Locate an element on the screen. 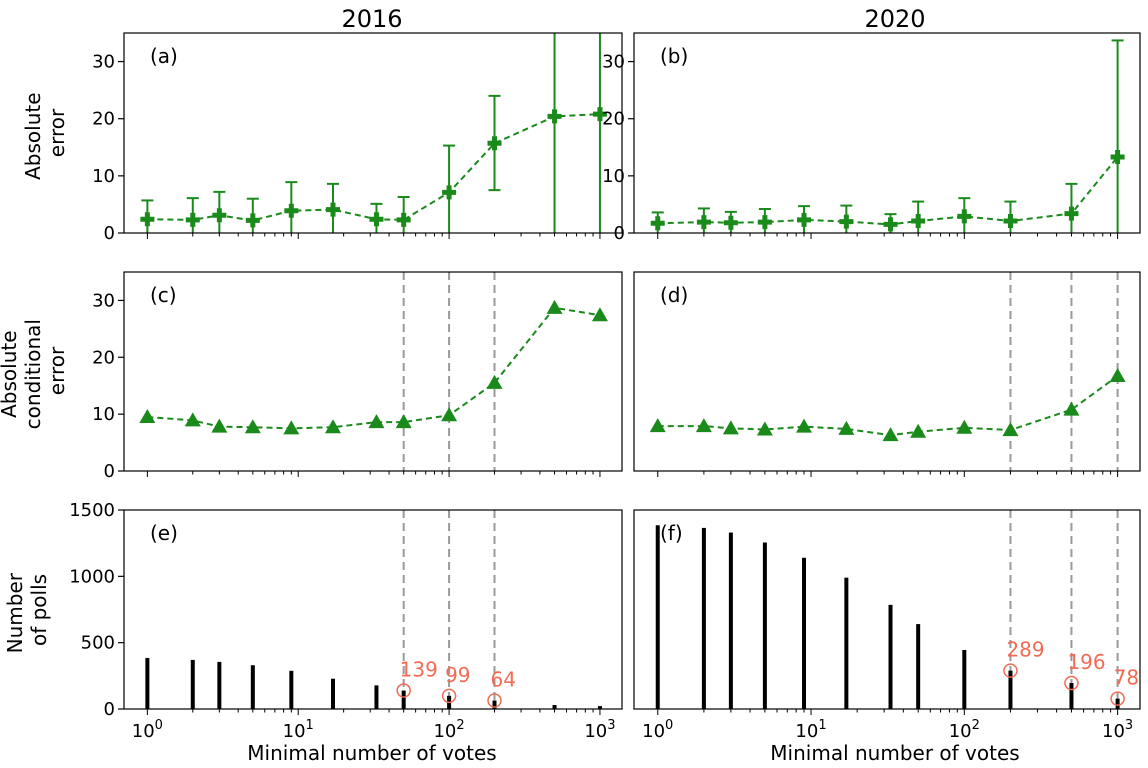 The image size is (1148, 768). panel-d: (d) is located at coordinates (887, 374).